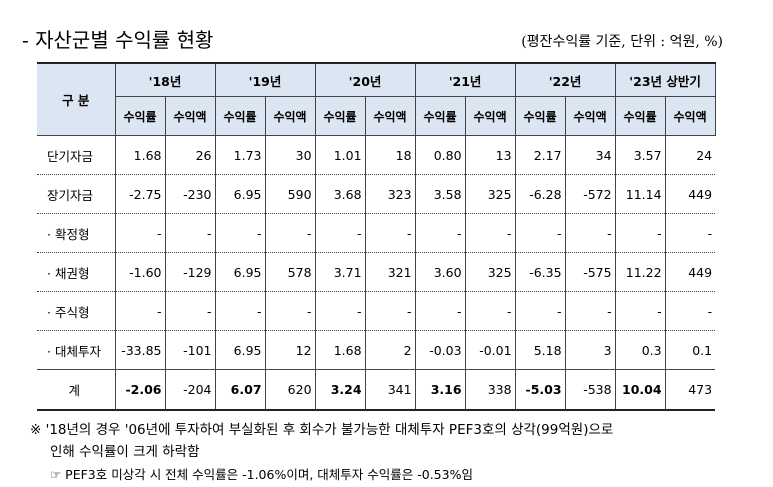 The image size is (773, 487). I want to click on cell: -1.60, so click(139, 272).